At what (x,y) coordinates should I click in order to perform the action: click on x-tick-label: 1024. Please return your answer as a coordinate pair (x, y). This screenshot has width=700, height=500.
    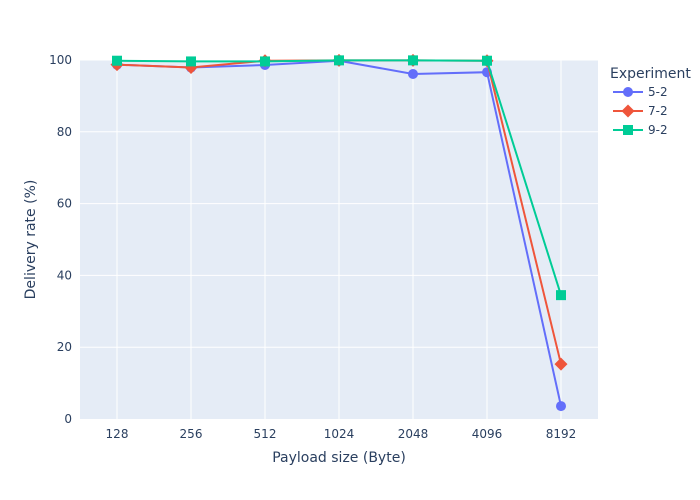
    Looking at the image, I should click on (339, 434).